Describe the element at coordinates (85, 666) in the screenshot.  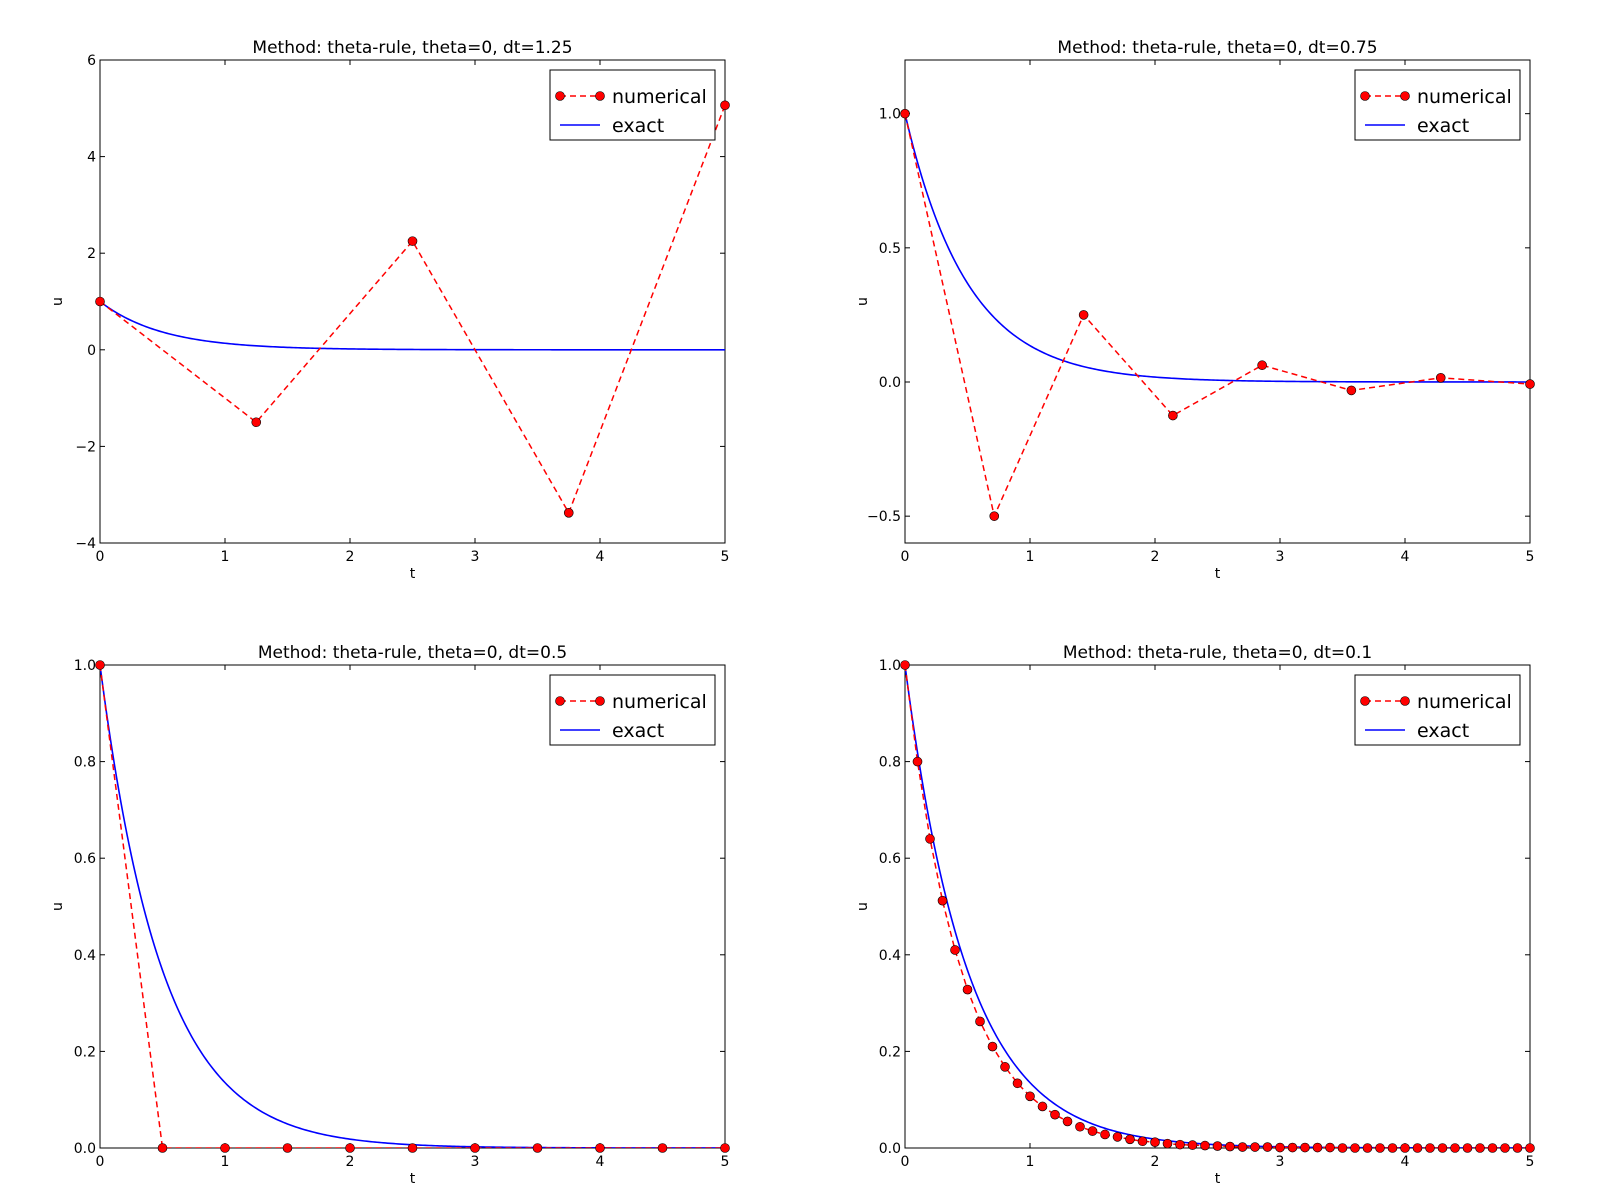
I see `y-tick-label: 1.0` at that location.